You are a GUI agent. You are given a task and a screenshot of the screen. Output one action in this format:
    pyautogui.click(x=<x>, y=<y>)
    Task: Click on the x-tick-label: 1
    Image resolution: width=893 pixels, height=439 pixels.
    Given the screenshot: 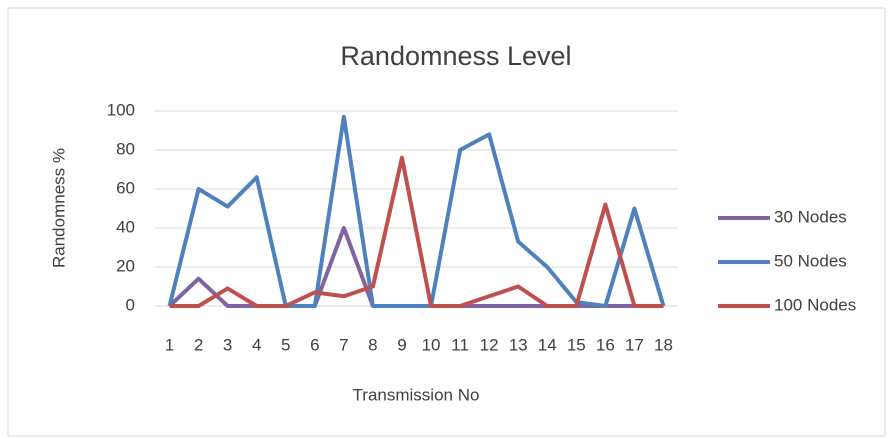 What is the action you would take?
    pyautogui.click(x=169, y=344)
    